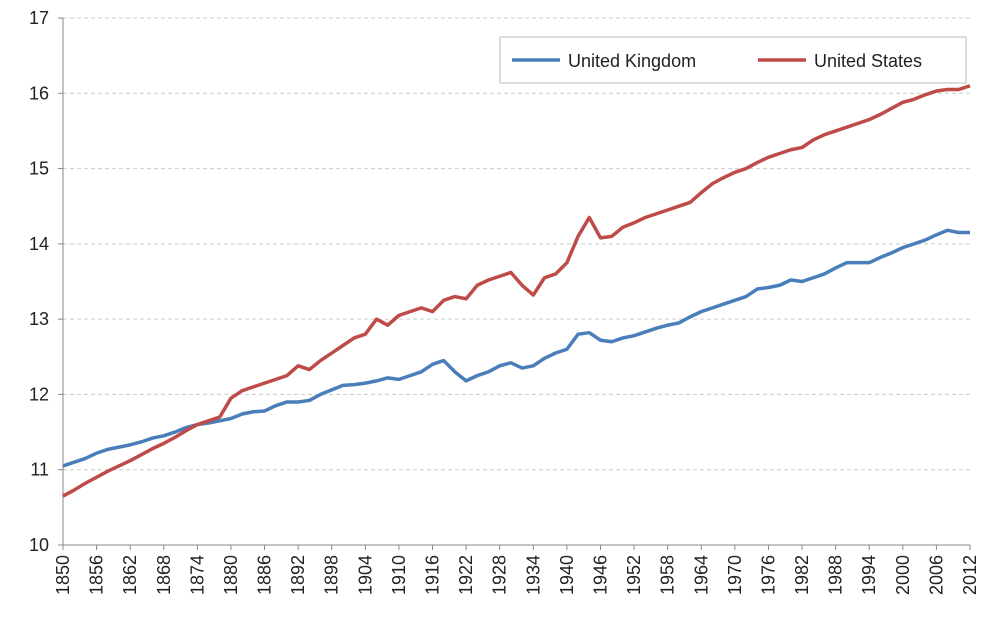  I want to click on x-tick-label: 1982, so click(802, 575).